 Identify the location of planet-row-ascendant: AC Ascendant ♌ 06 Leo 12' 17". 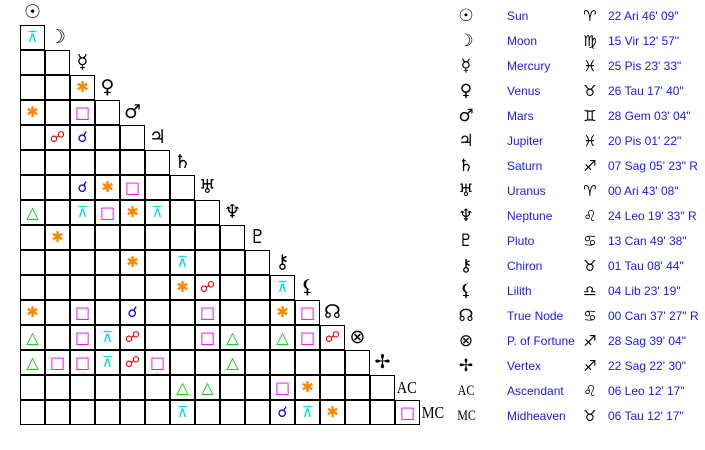
(580, 392).